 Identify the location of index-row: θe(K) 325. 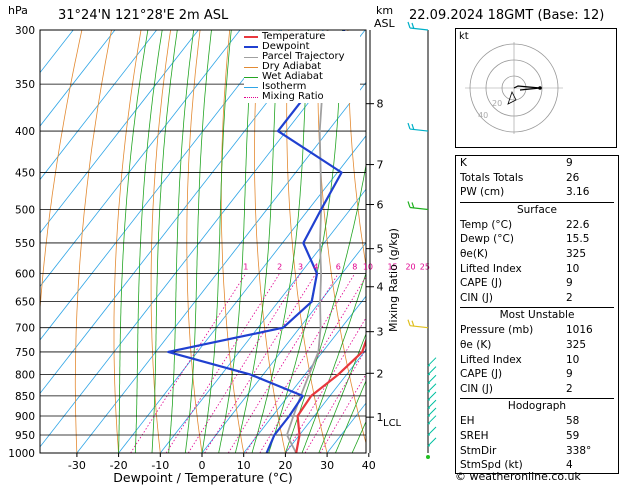
(537, 254).